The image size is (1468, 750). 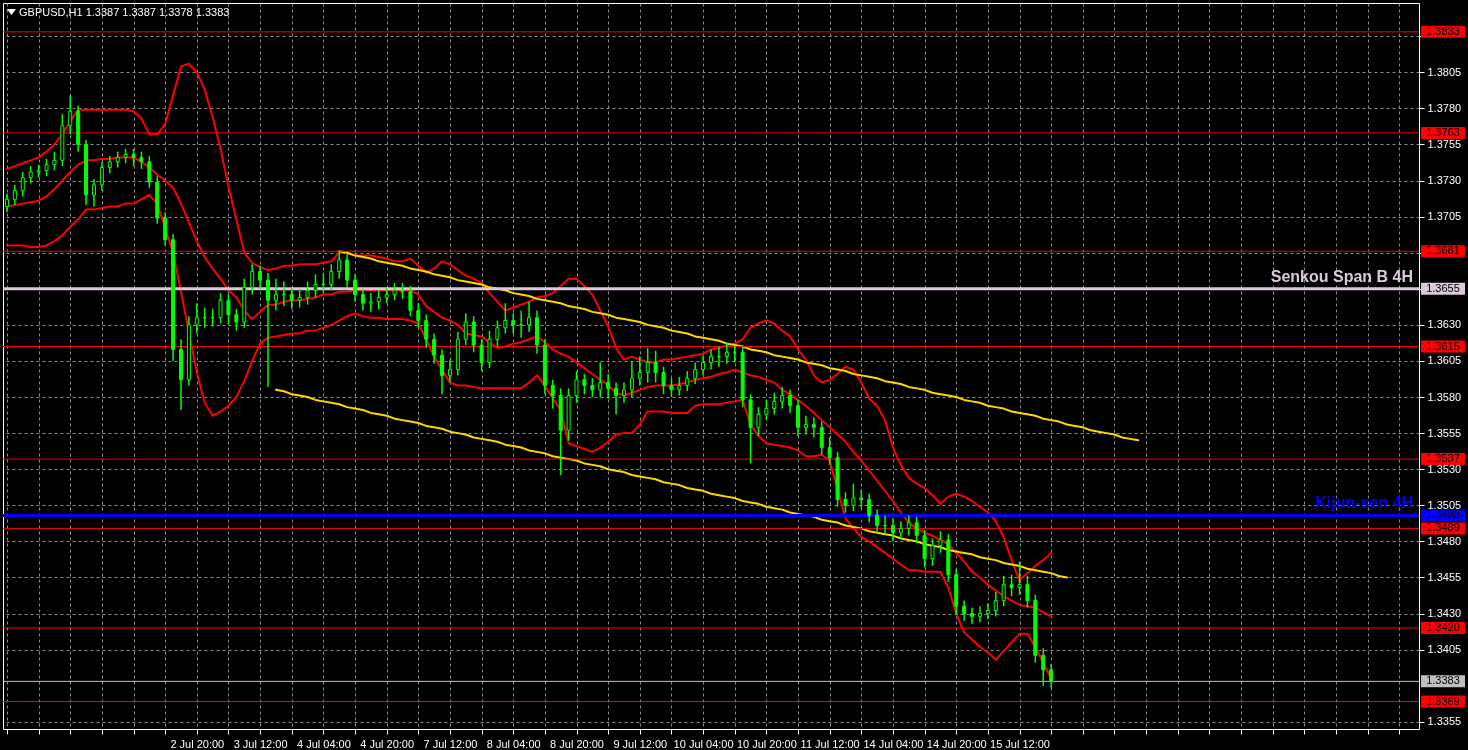 I want to click on y-tick-label: 1.3480, so click(x=1444, y=540).